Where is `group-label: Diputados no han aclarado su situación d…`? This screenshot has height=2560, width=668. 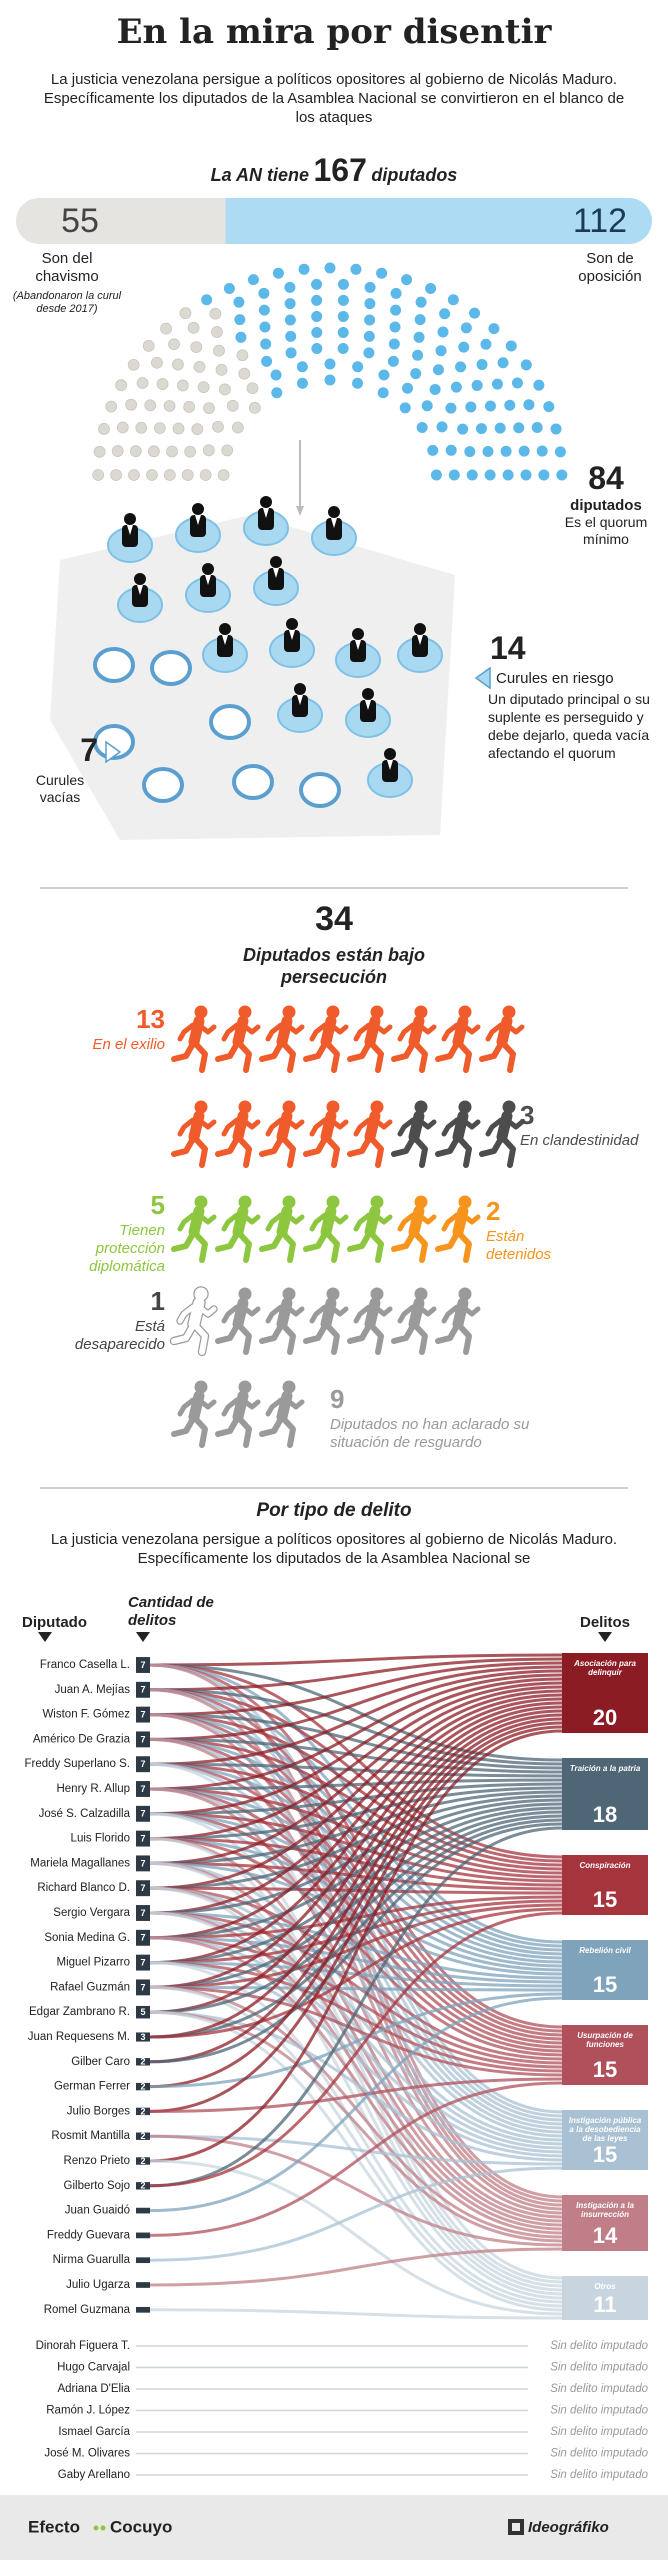 group-label: Diputados no han aclarado su situación d… is located at coordinates (430, 1433).